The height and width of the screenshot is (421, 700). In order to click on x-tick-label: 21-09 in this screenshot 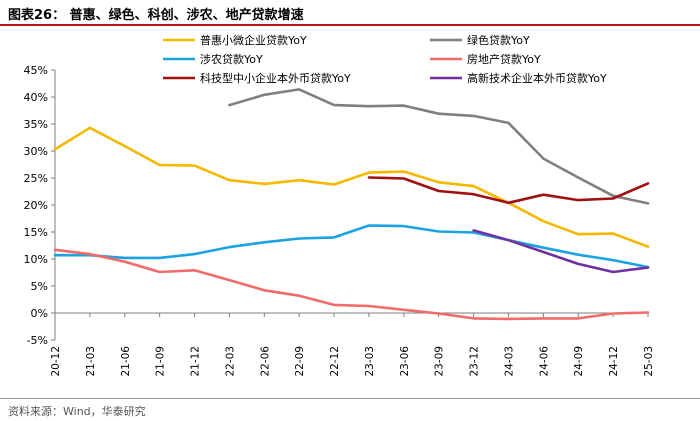, I will do `click(161, 361)`.